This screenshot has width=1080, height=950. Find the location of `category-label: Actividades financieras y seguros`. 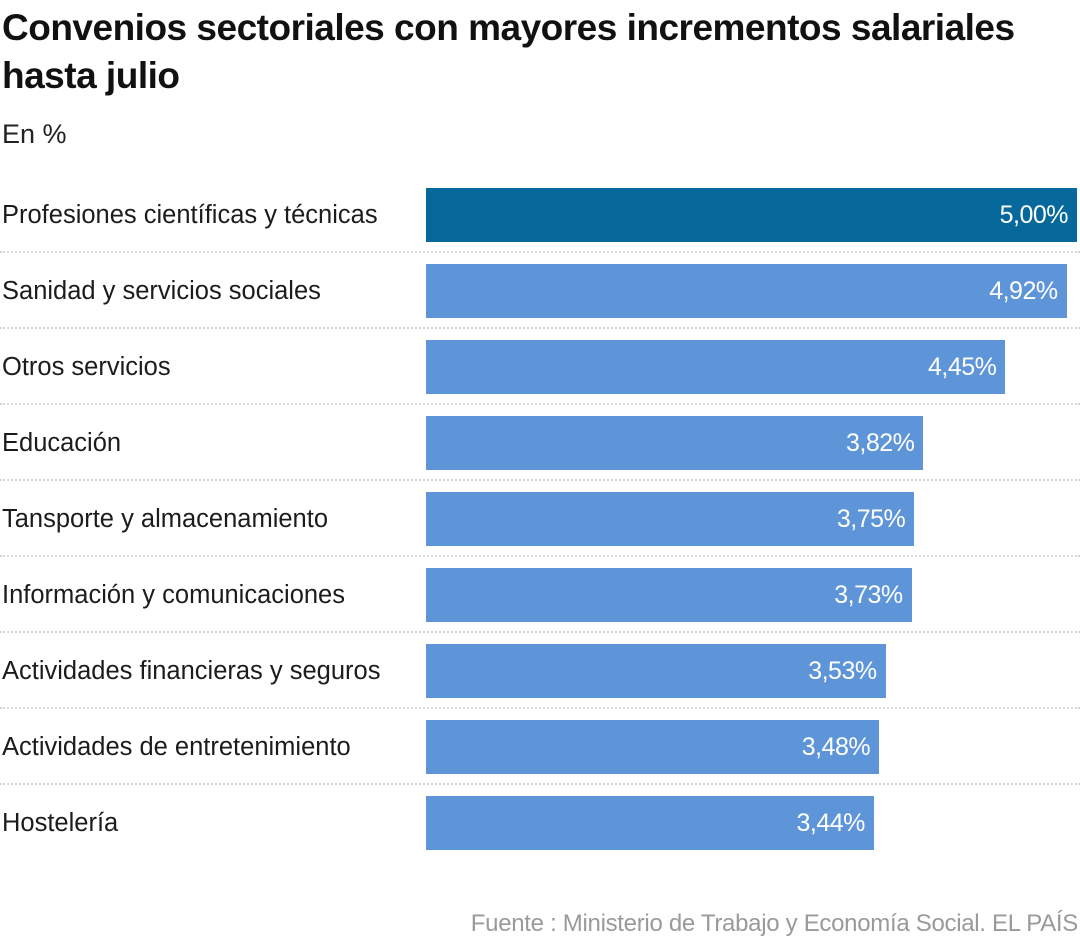

category-label: Actividades financieras y seguros is located at coordinates (191, 671).